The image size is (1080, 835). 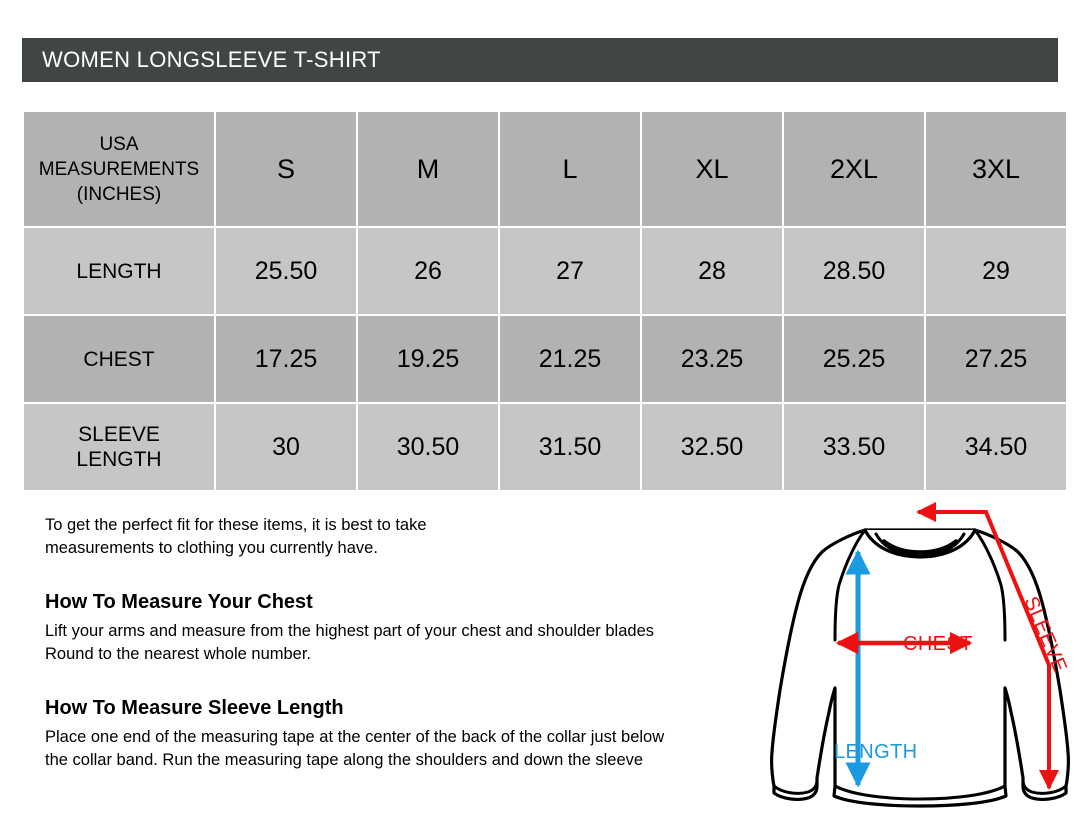 I want to click on sleeve-2xl: 33.50, so click(x=854, y=447).